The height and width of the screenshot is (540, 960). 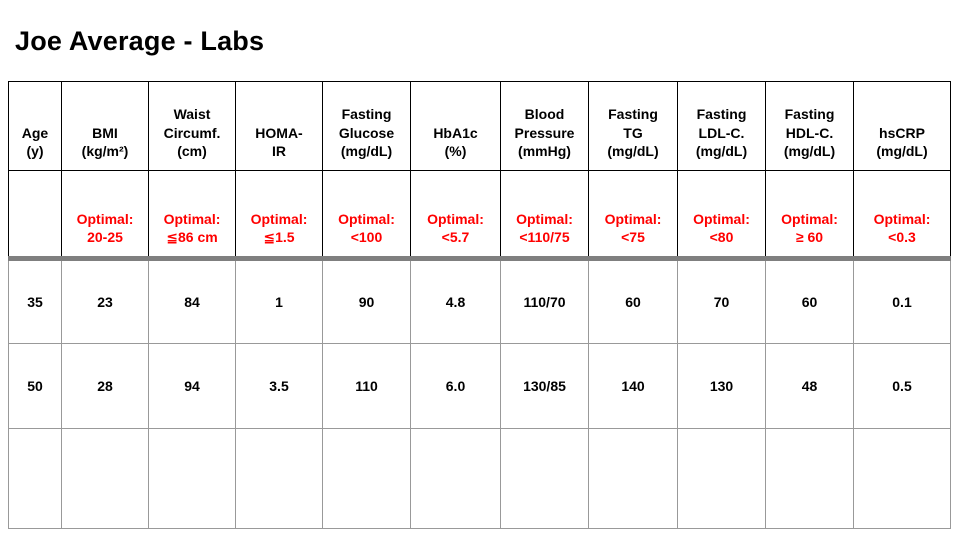 I want to click on page-title: Joe Average - Labs, so click(x=140, y=41).